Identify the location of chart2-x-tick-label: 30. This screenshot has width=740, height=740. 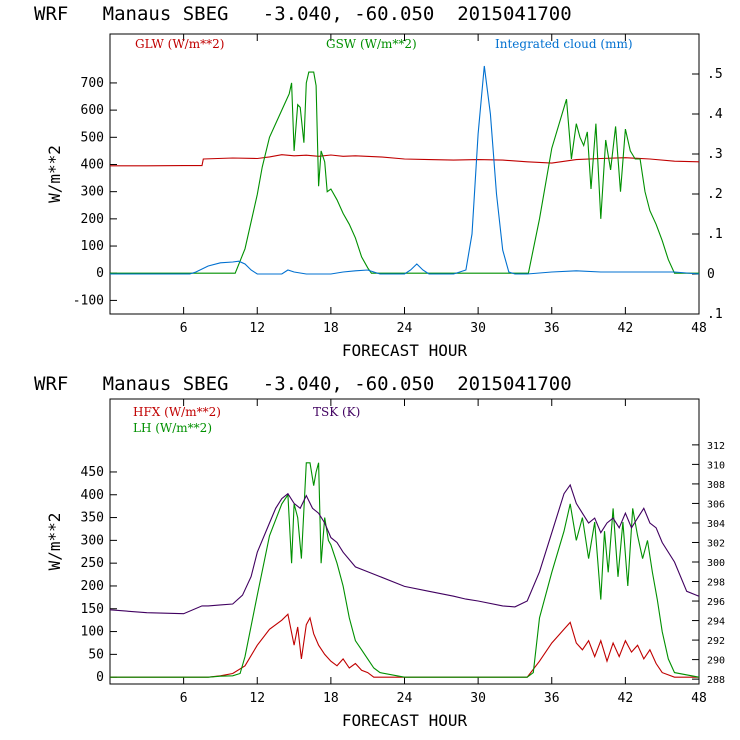
(478, 698).